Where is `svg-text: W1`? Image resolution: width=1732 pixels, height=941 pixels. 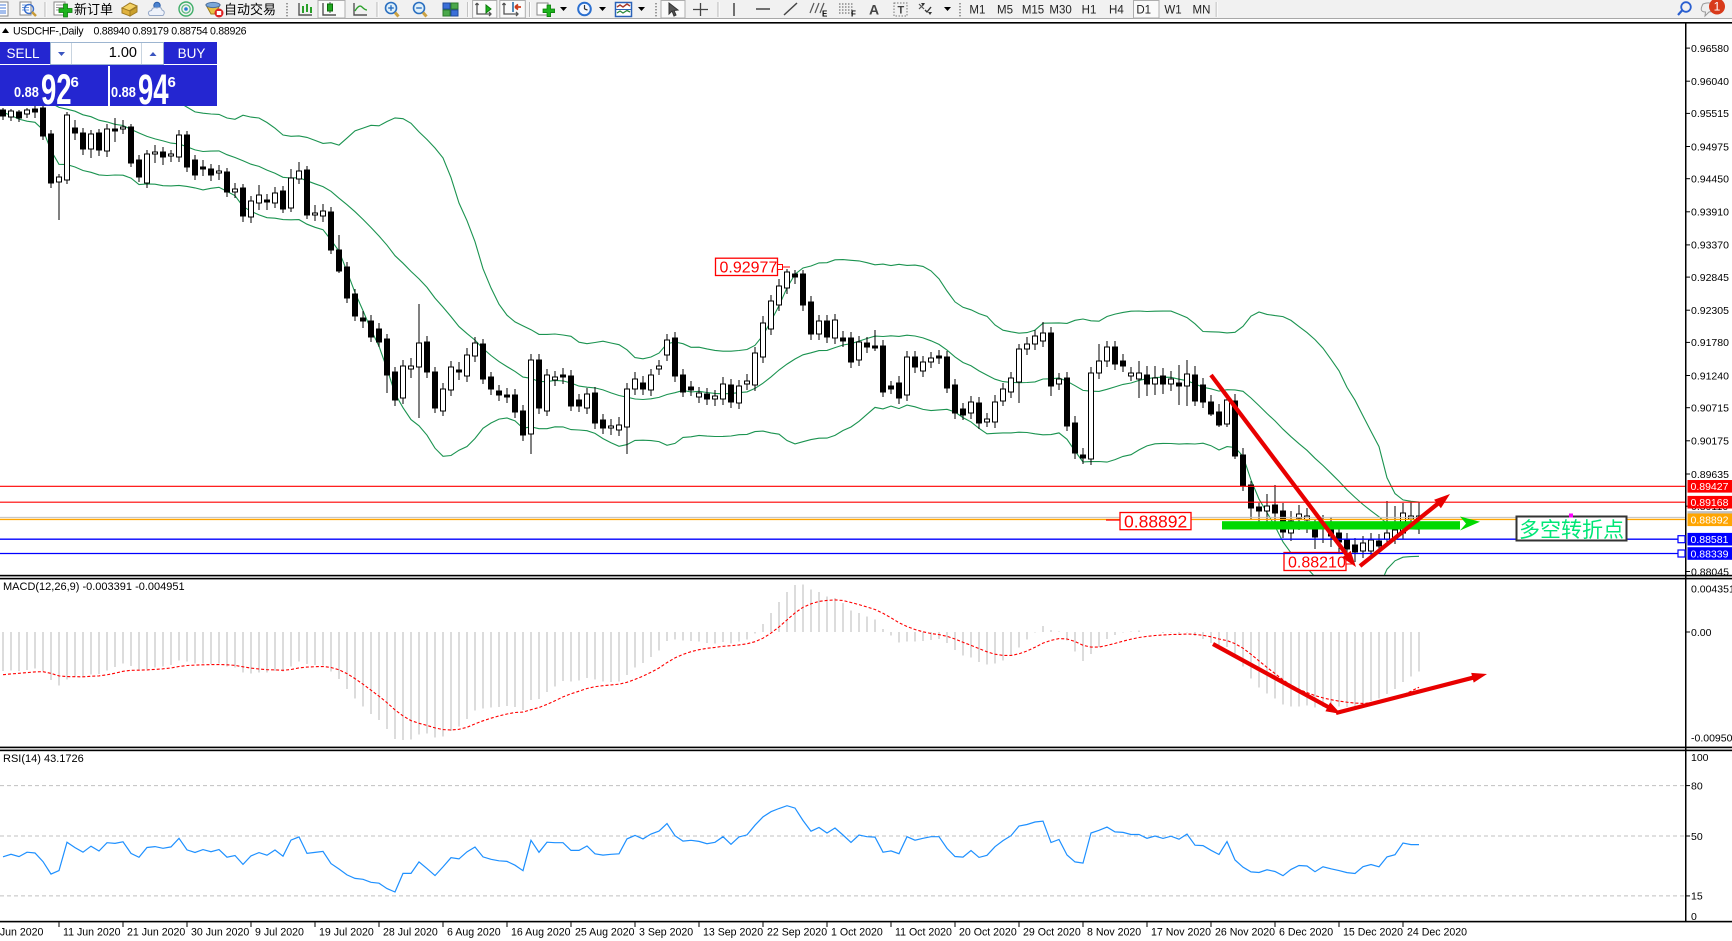 svg-text: W1 is located at coordinates (1172, 11).